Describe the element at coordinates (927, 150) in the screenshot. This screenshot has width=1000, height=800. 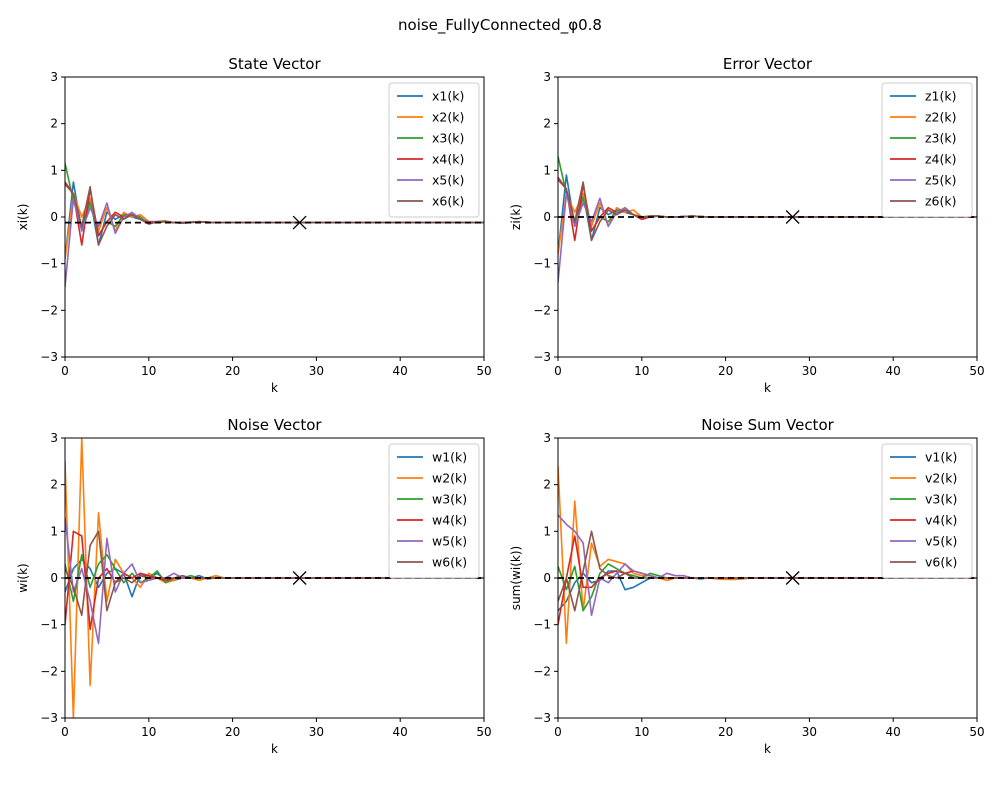
I see `legend: z1(k) z2(k) z3(k) z4(k) z5(k) z6(k)` at that location.